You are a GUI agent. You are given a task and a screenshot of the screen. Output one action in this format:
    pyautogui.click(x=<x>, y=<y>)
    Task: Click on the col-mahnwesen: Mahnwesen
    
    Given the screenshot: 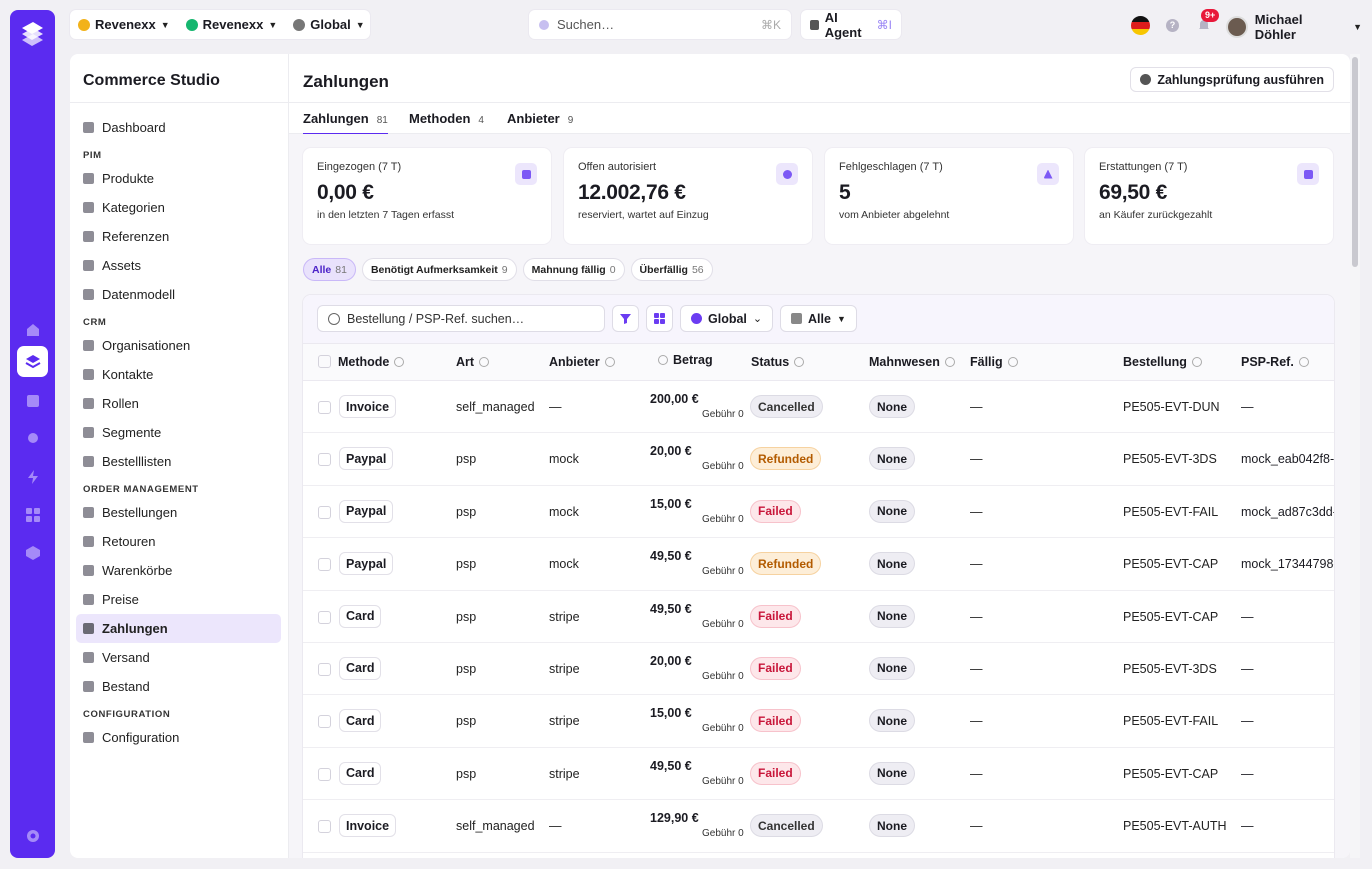 What is the action you would take?
    pyautogui.click(x=912, y=362)
    